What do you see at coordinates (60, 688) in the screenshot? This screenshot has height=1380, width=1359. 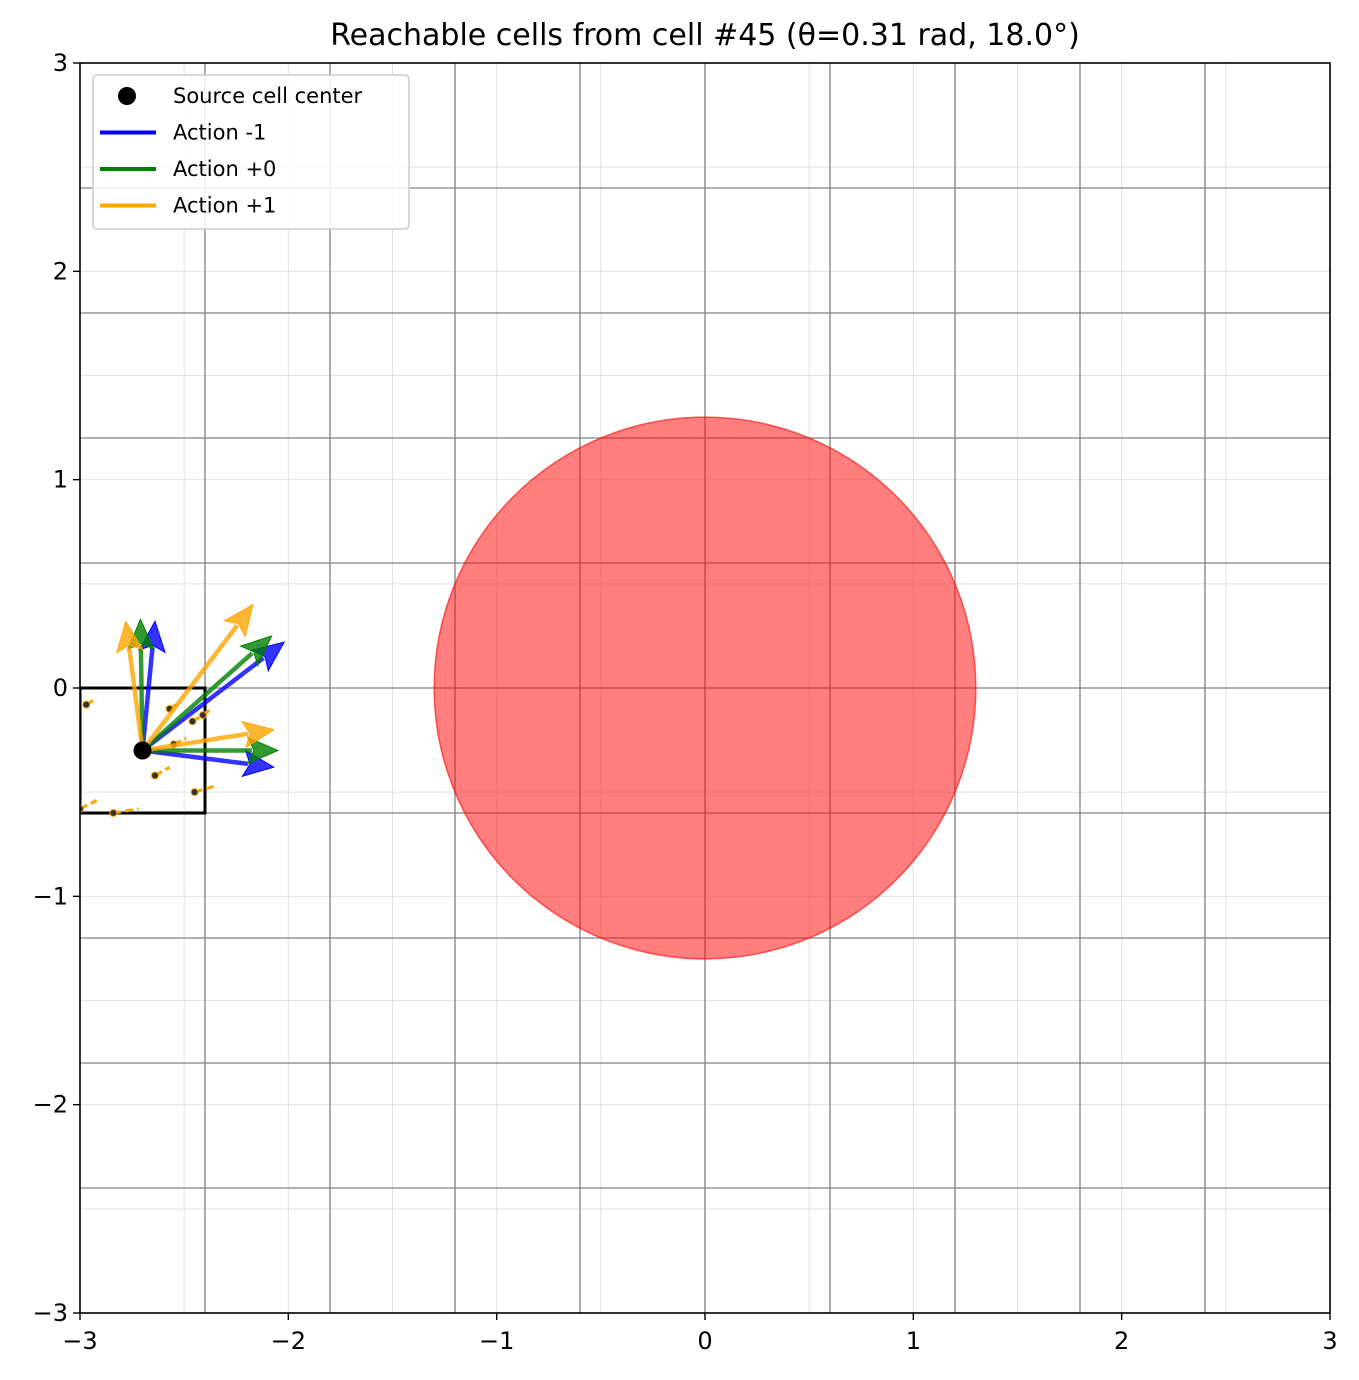 I see `y-tick-label: 0` at bounding box center [60, 688].